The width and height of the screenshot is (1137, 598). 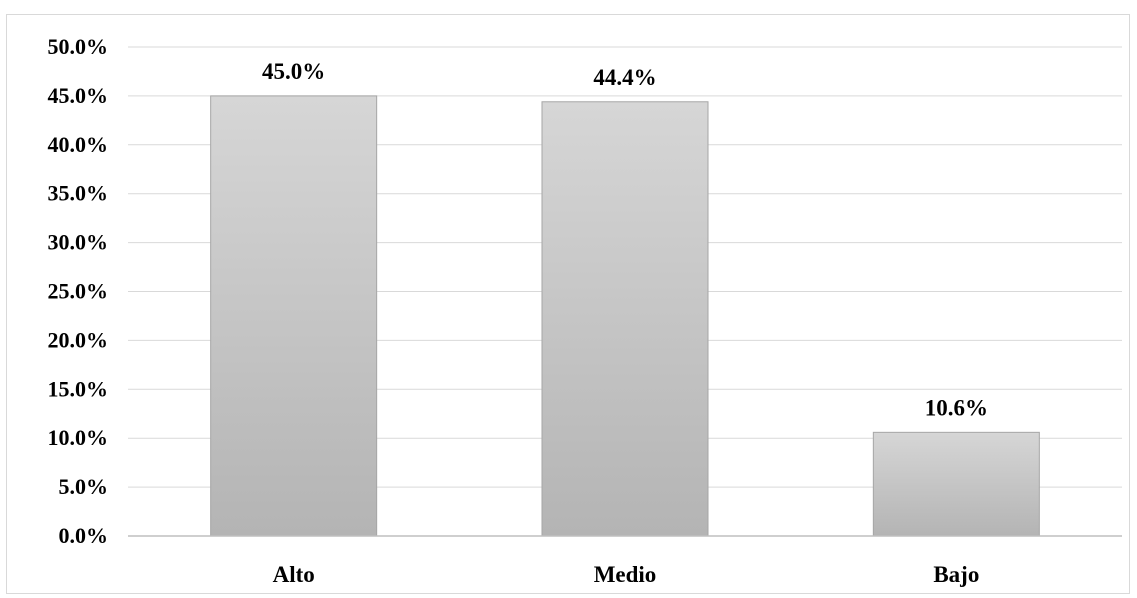 I want to click on data-label-medio: 44.4%, so click(x=624, y=77).